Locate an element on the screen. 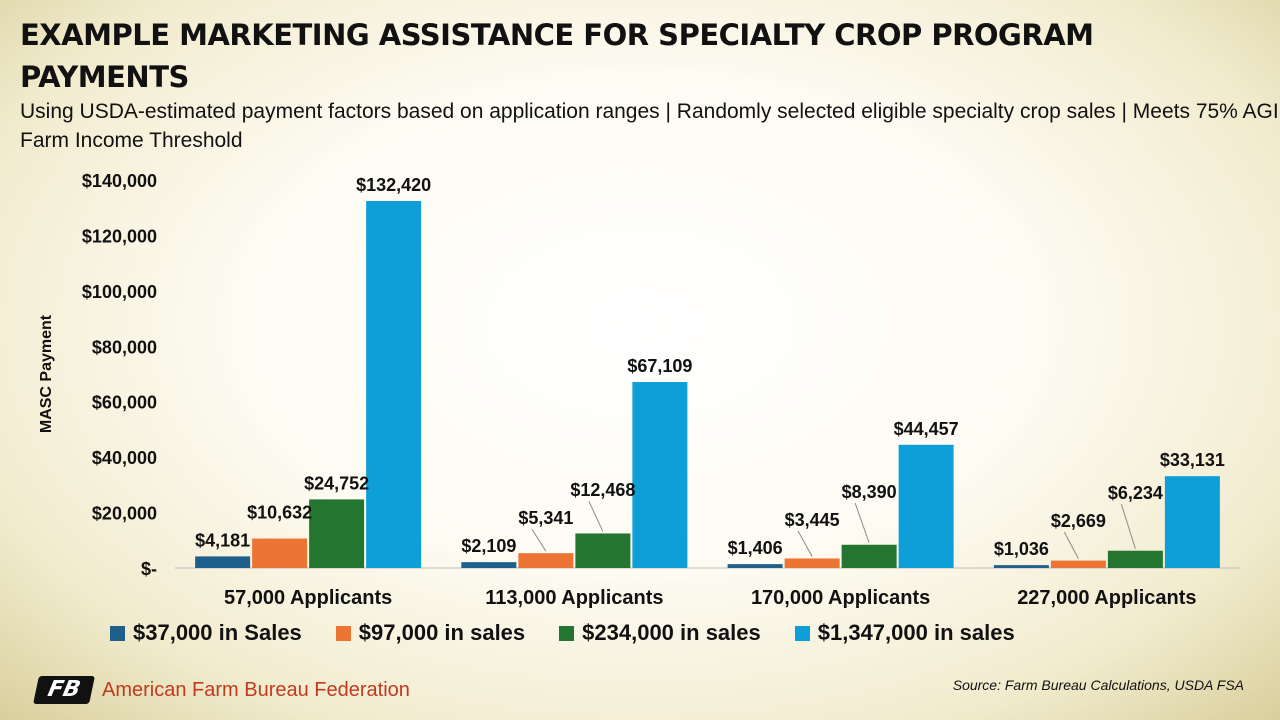 The image size is (1280, 720). data-label: $67,109 is located at coordinates (659, 366).